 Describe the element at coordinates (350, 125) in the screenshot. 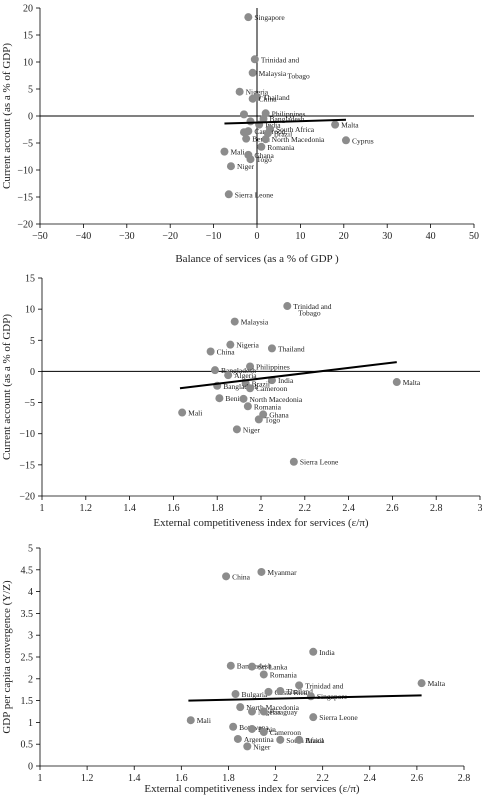

I see `point-label: Malta` at that location.